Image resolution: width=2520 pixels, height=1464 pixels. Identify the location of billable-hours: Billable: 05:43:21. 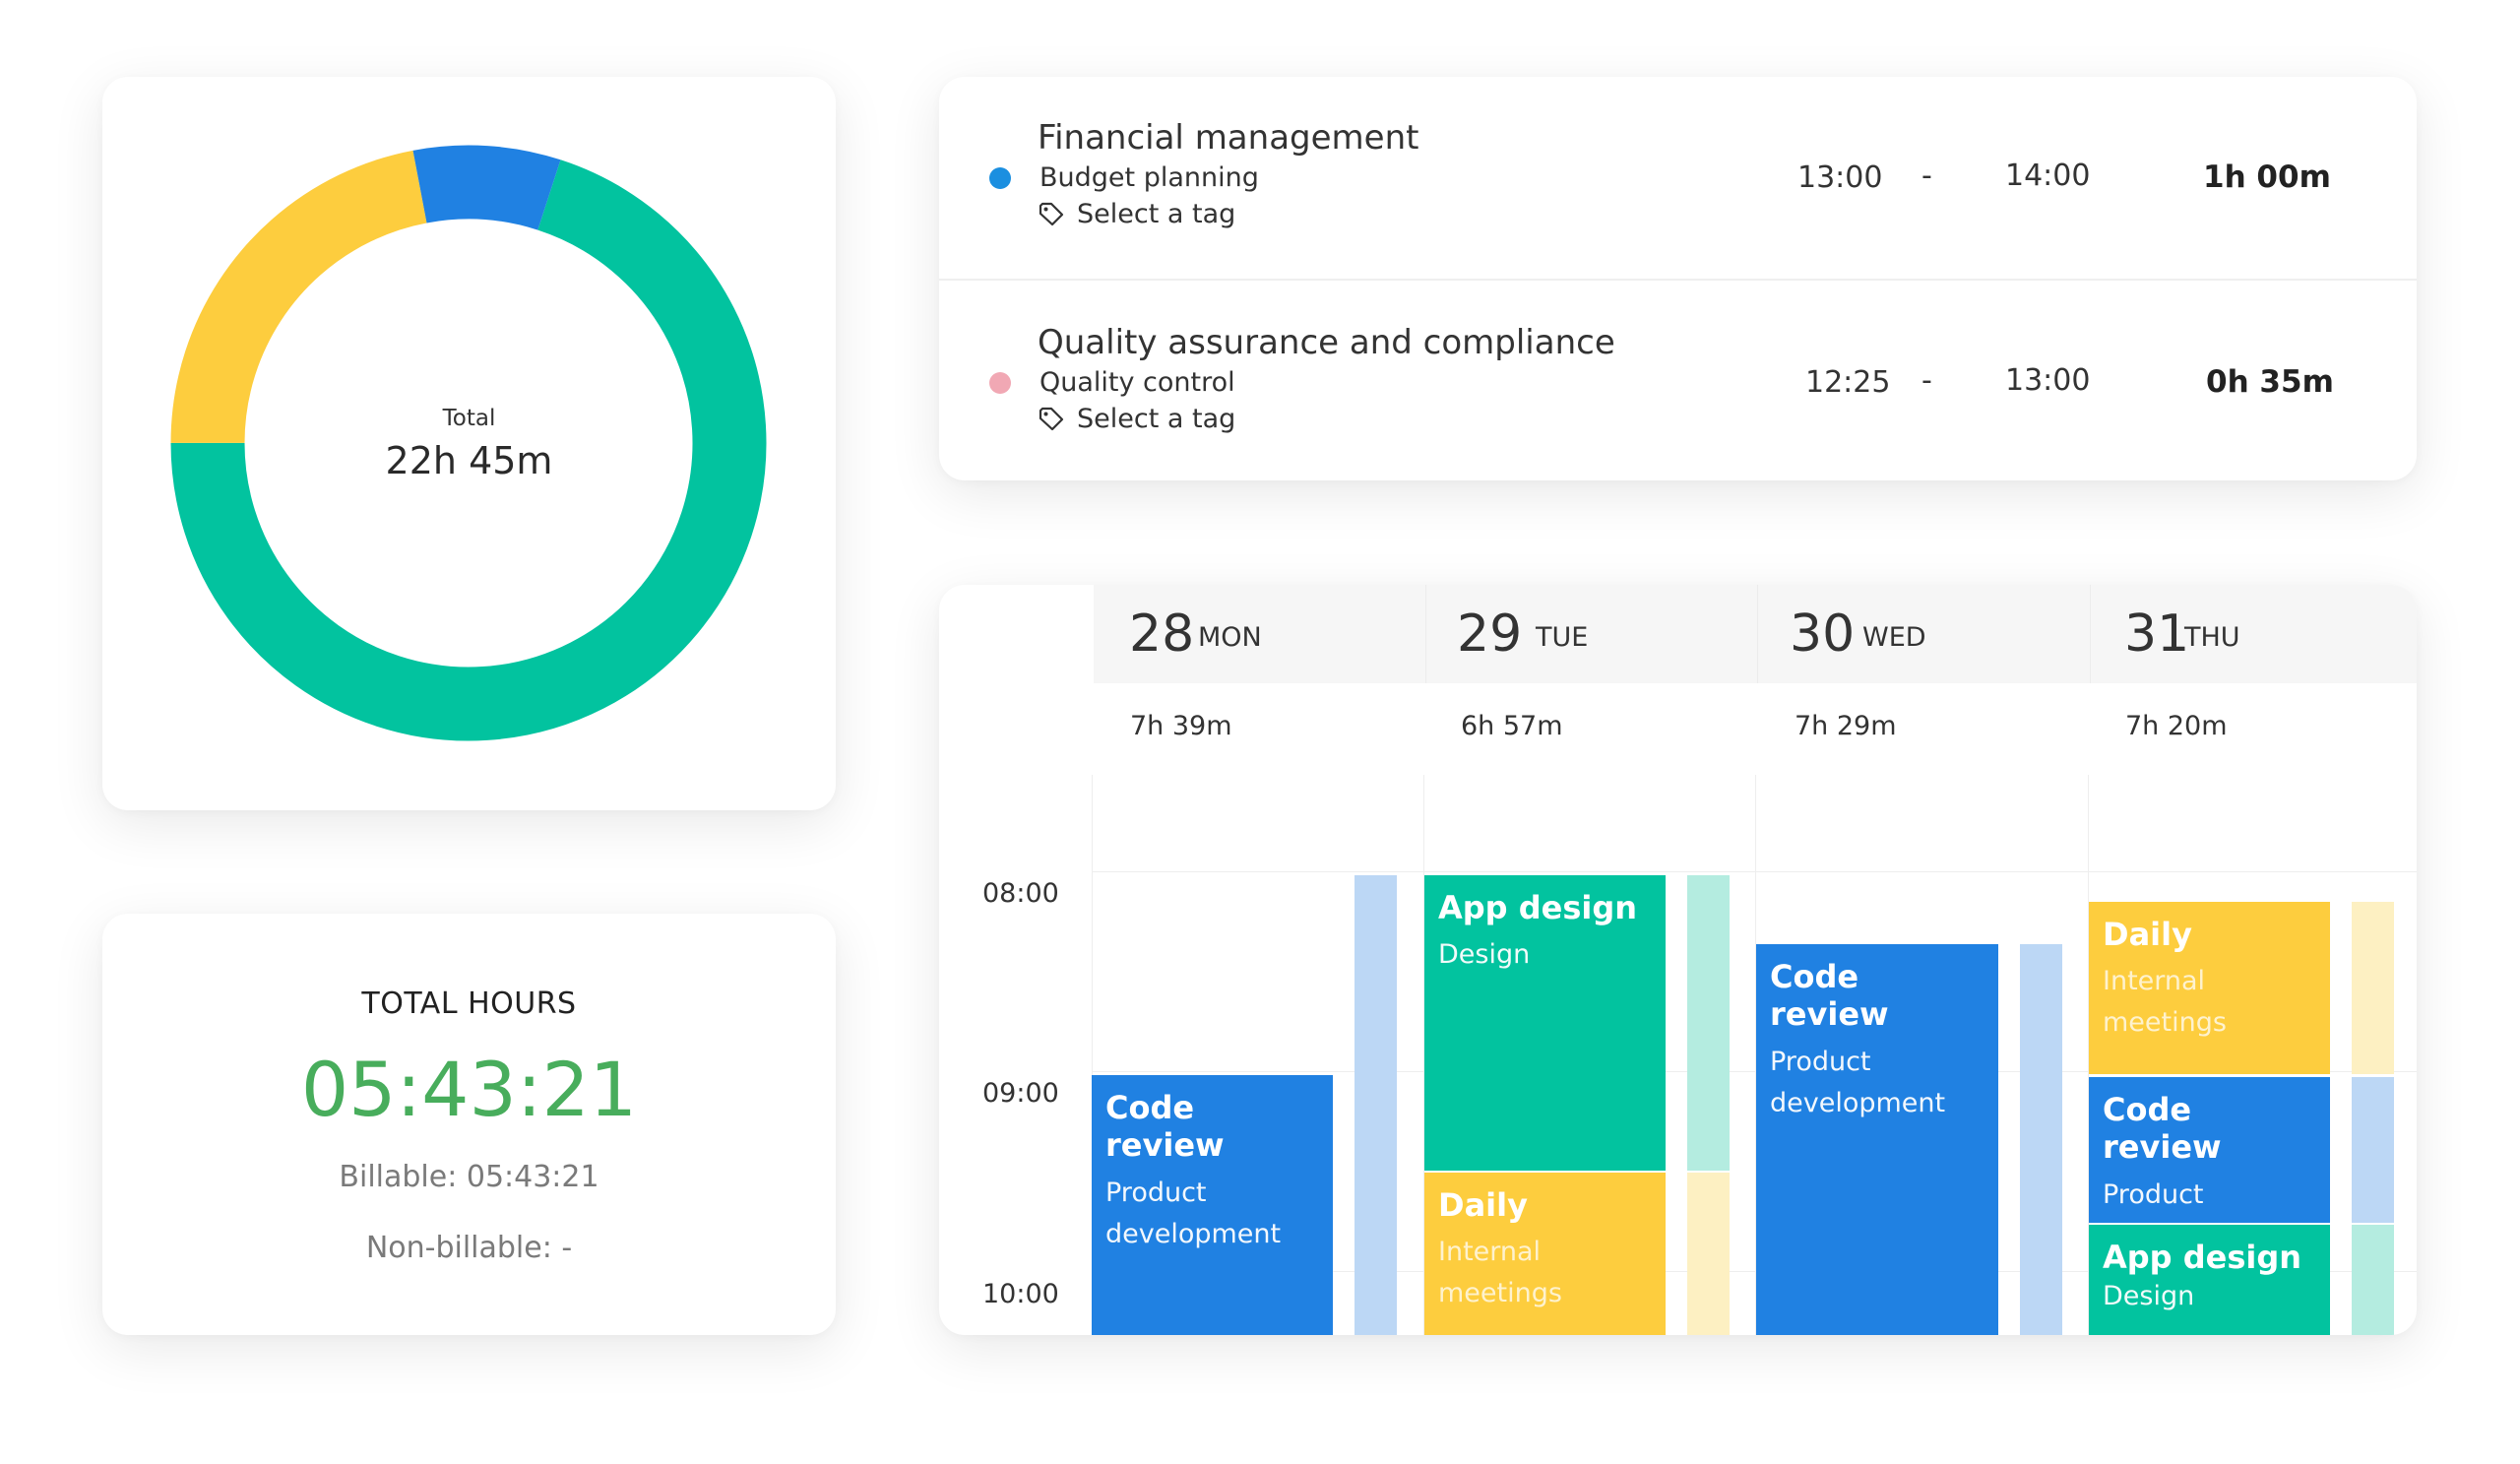
(469, 1177).